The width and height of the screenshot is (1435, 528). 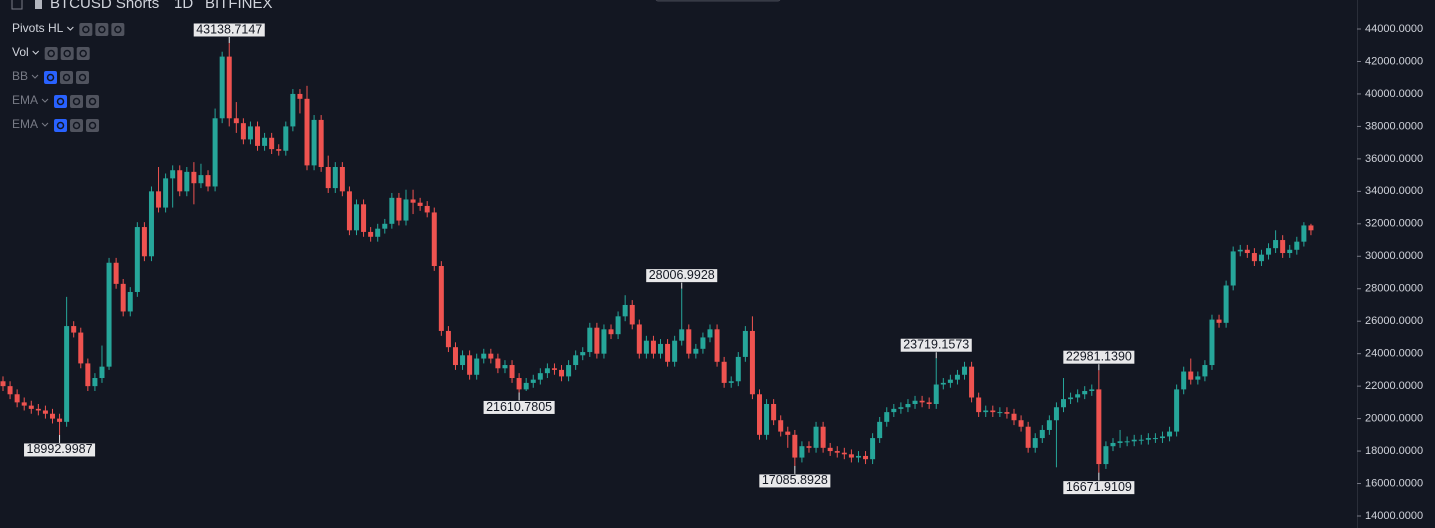 I want to click on pivot-text: 16671.9109, so click(x=1099, y=487).